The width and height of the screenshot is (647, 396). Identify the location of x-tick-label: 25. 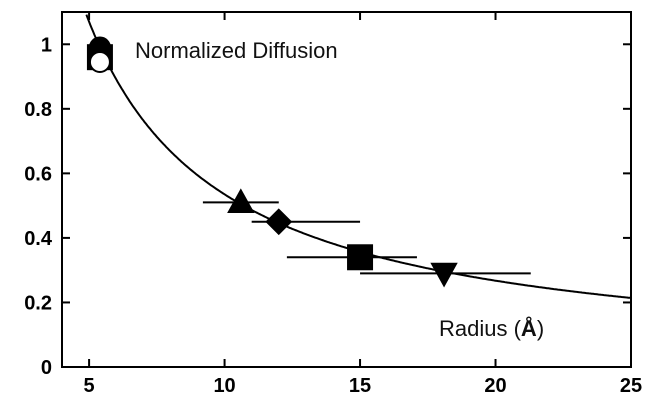
(631, 385).